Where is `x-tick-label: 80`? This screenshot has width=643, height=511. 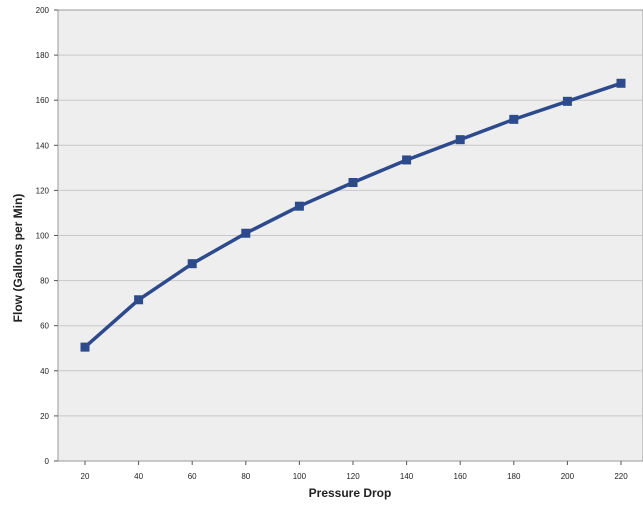 x-tick-label: 80 is located at coordinates (245, 476).